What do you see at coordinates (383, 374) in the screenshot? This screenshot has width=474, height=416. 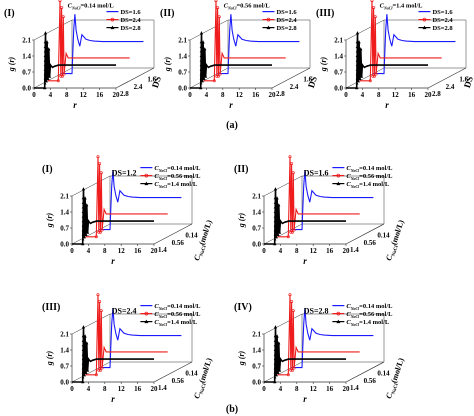 I see `z-tick-label: 0.14` at bounding box center [383, 374].